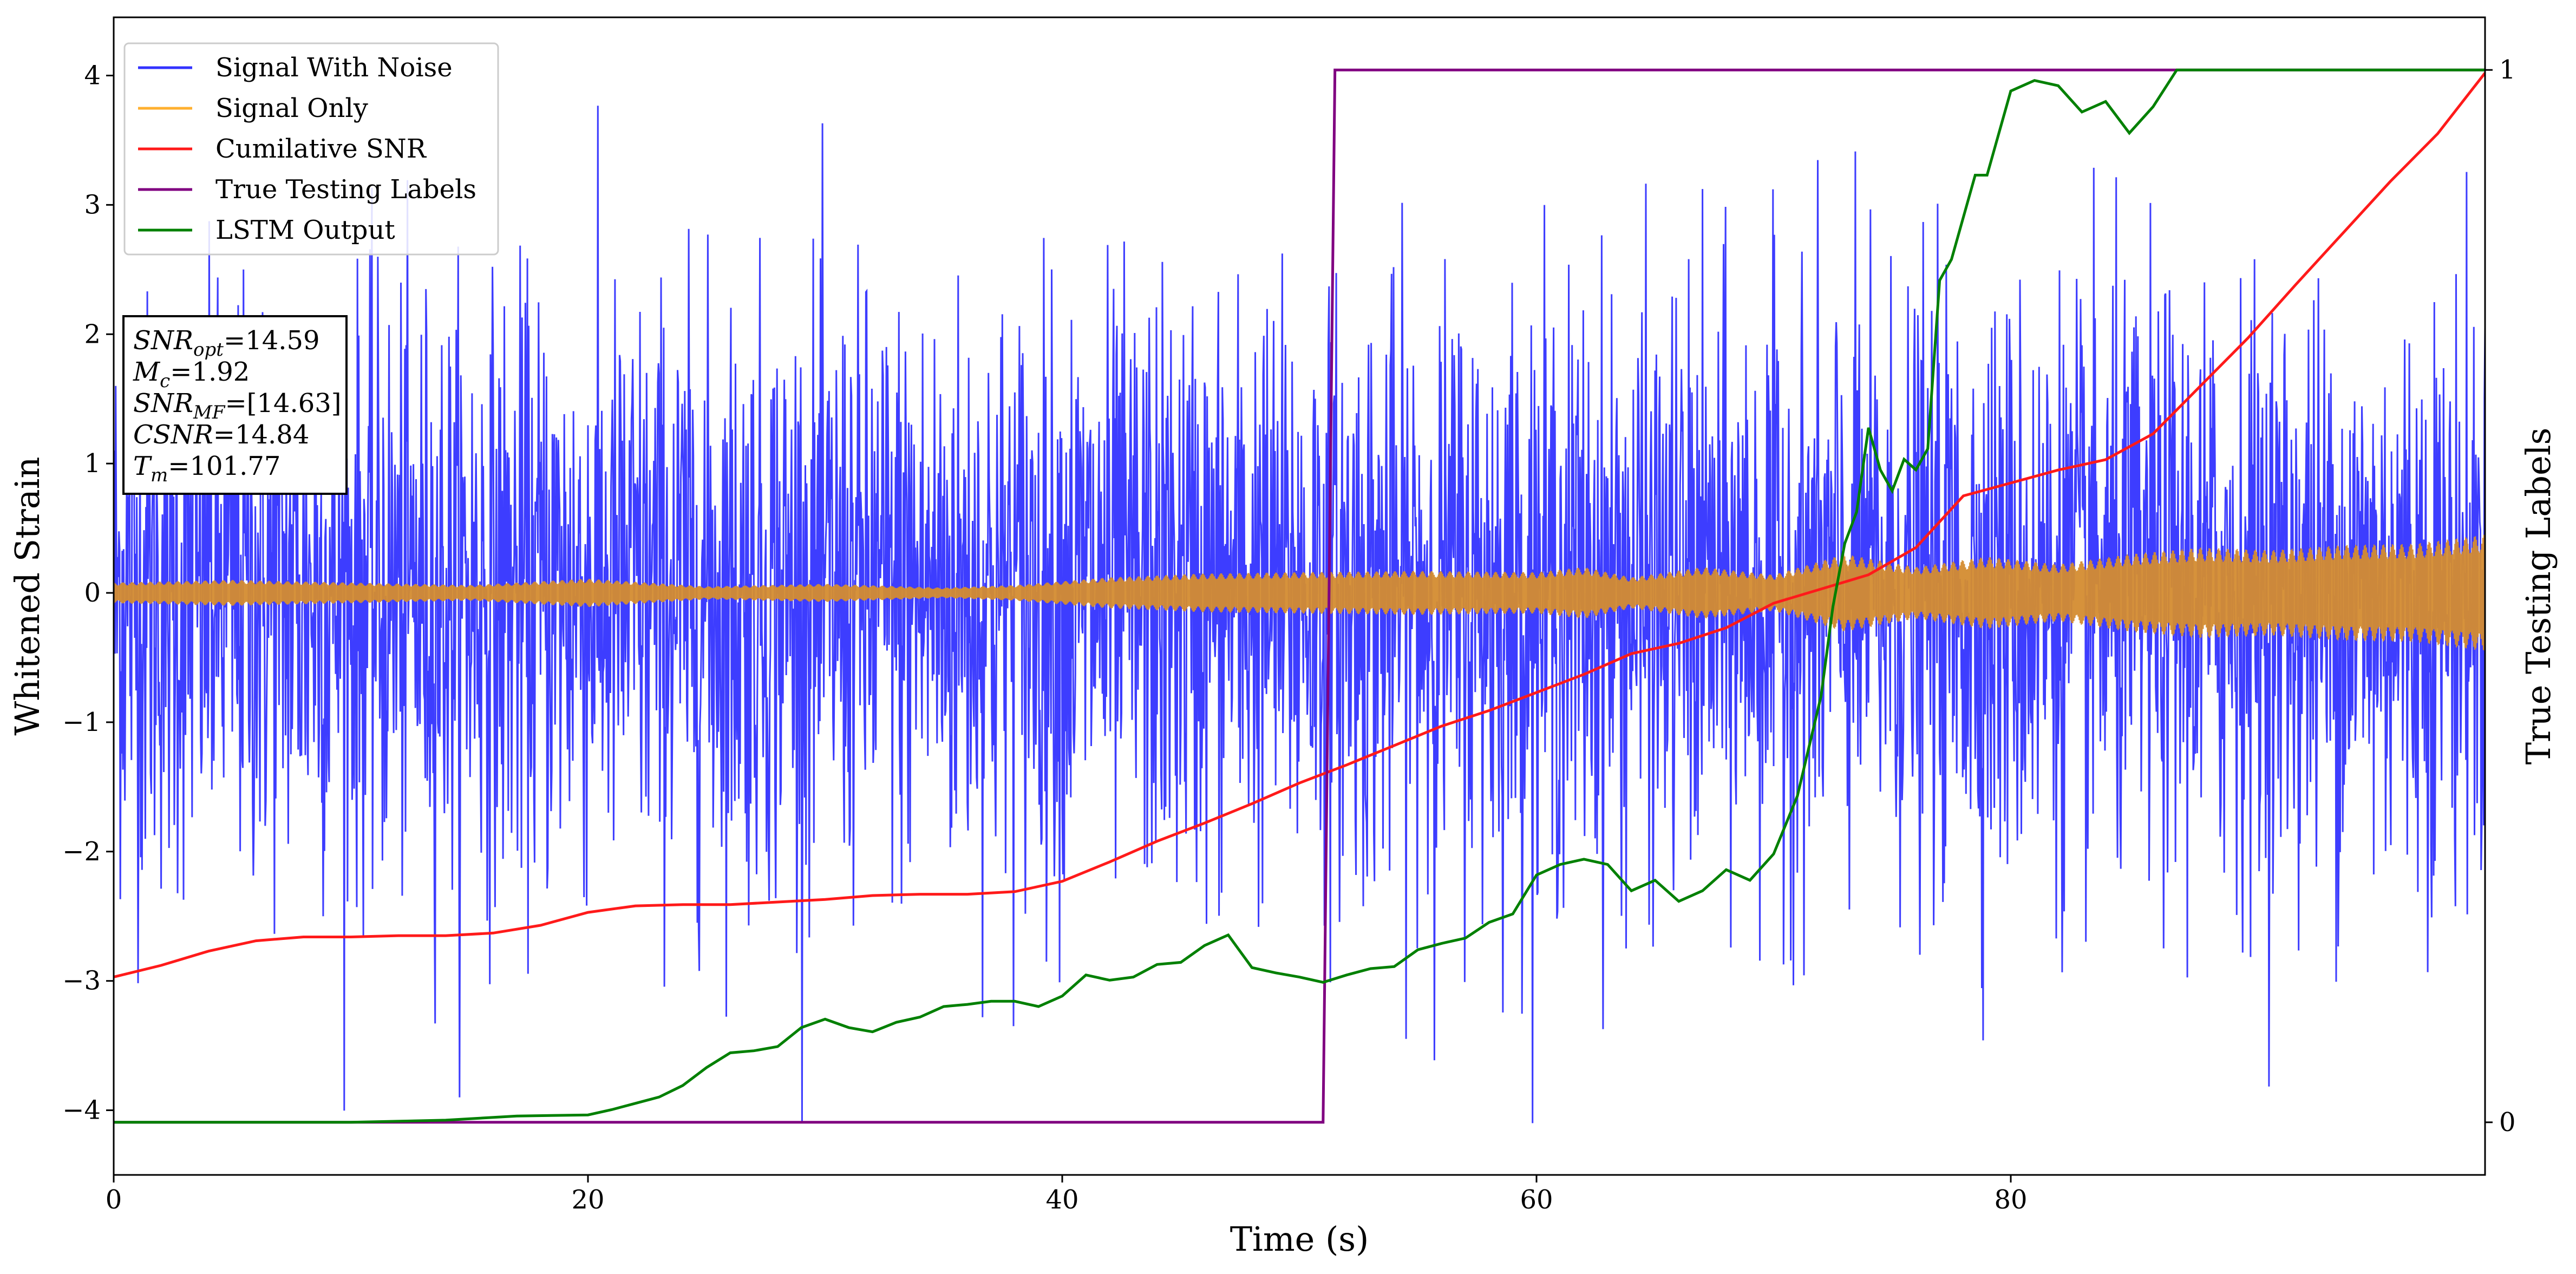 This screenshot has width=2576, height=1274. I want to click on info-box-frame, so click(235, 405).